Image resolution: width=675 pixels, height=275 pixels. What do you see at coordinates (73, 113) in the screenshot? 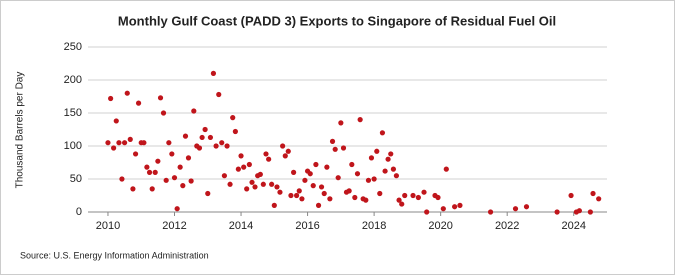
I see `y-tick-label: 150` at bounding box center [73, 113].